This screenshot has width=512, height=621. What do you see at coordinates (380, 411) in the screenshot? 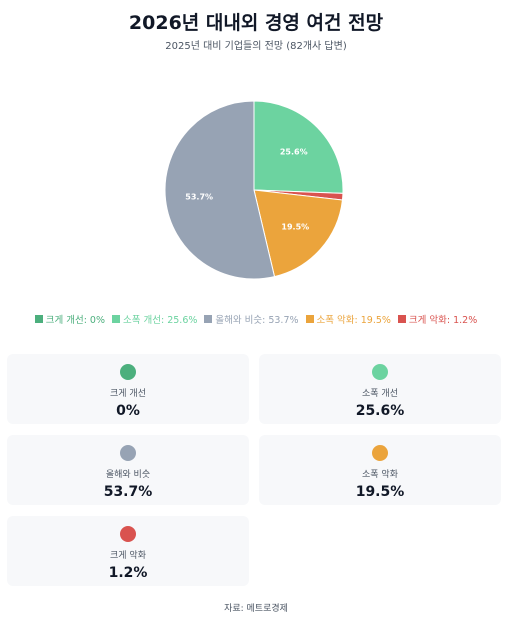
I see `stat-card-value: 25.6%` at bounding box center [380, 411].